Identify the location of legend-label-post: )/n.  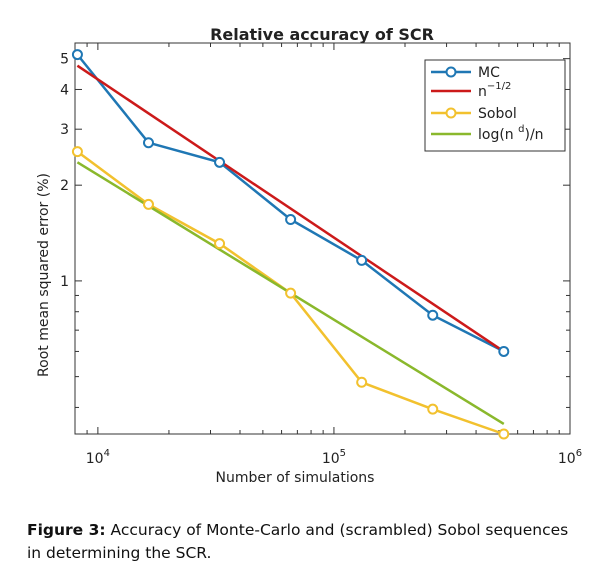
(534, 135).